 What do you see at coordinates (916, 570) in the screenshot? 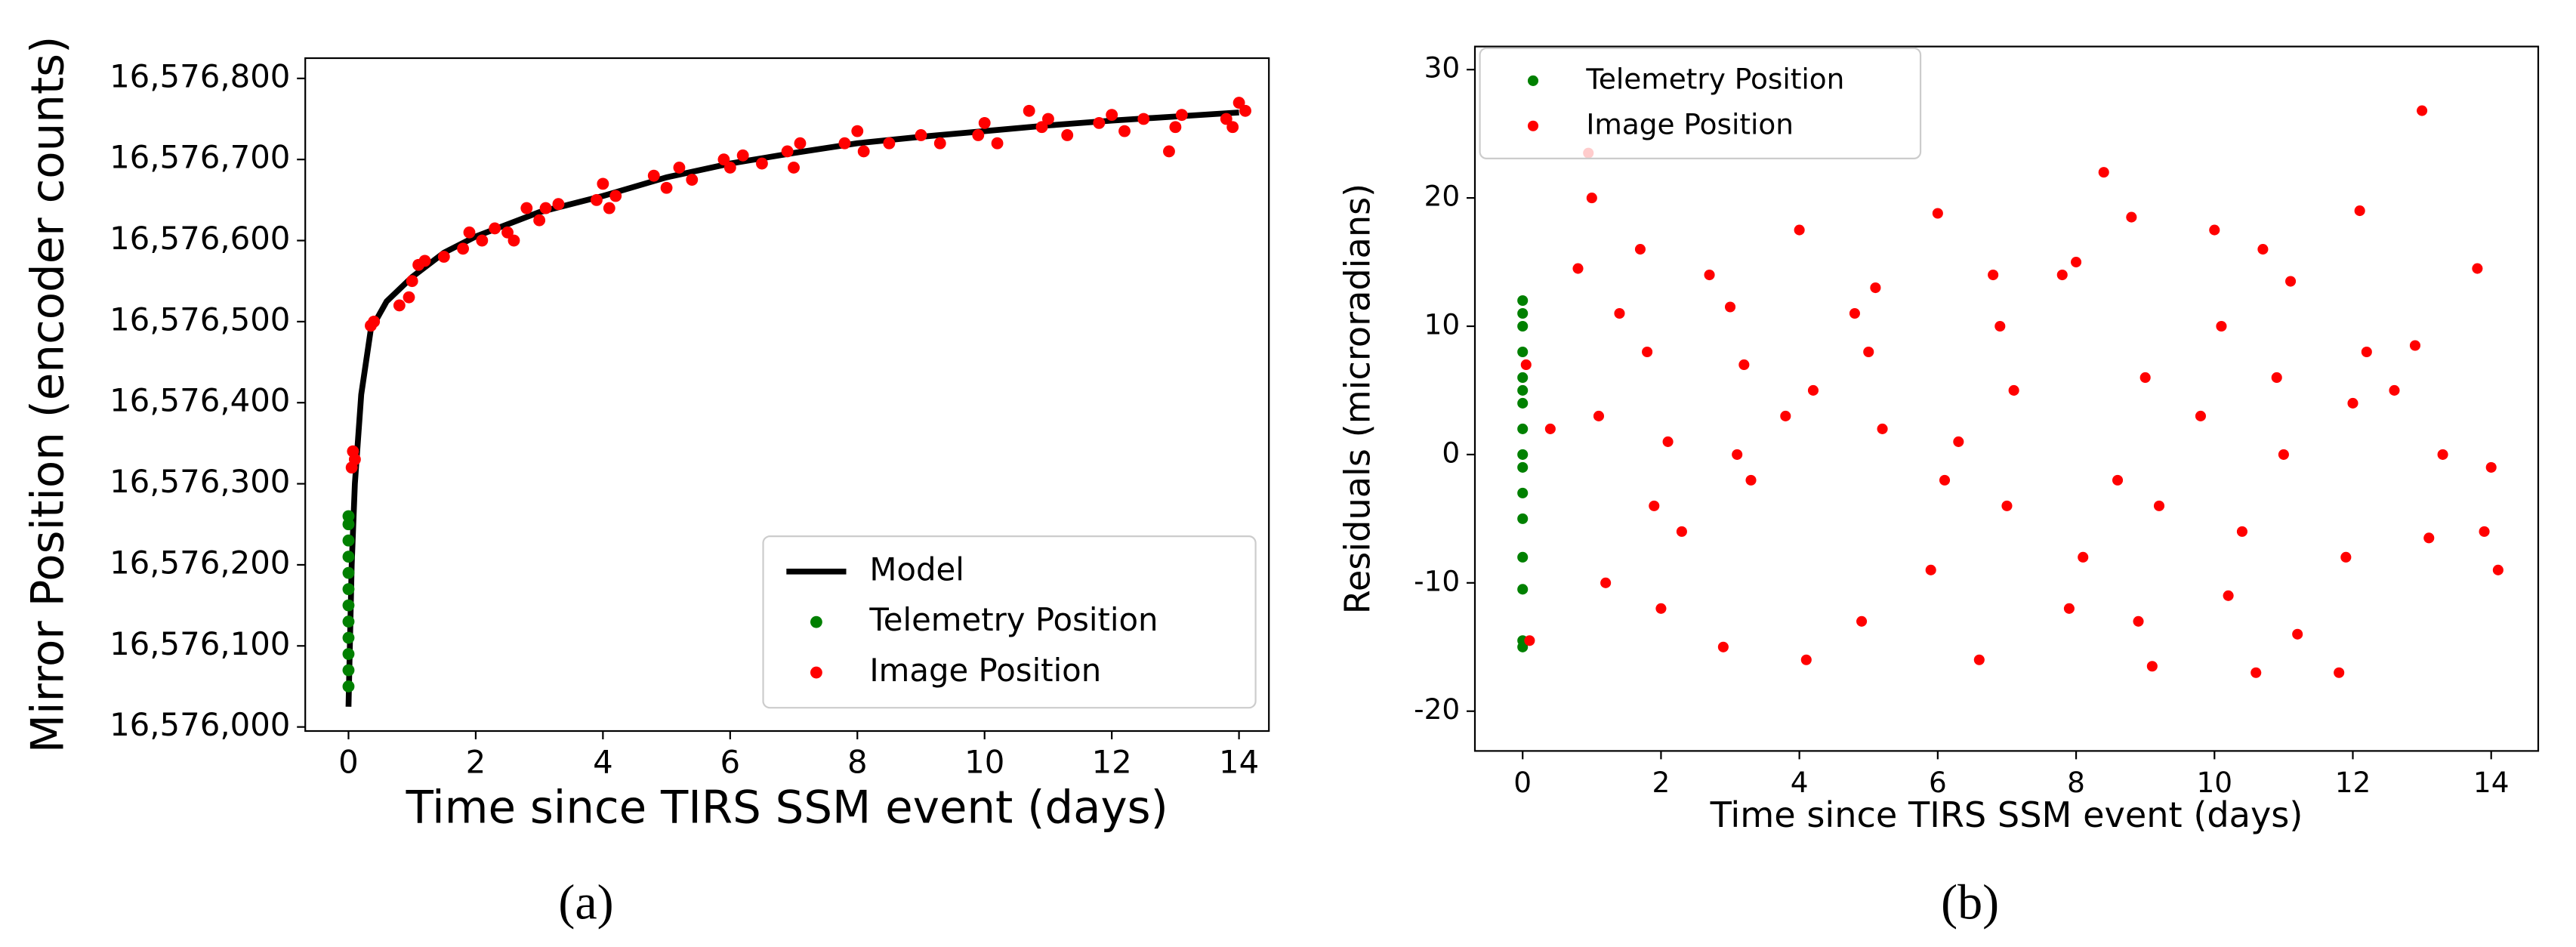
I see `legend-label: Model` at bounding box center [916, 570].